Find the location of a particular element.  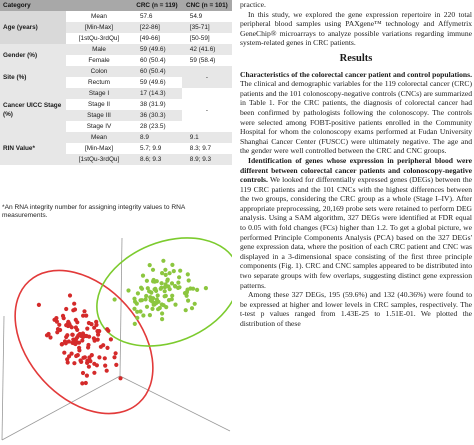

table-row: [Min-Max] 5.7; 9.9 8.3; 9.7 is located at coordinates (116, 148).